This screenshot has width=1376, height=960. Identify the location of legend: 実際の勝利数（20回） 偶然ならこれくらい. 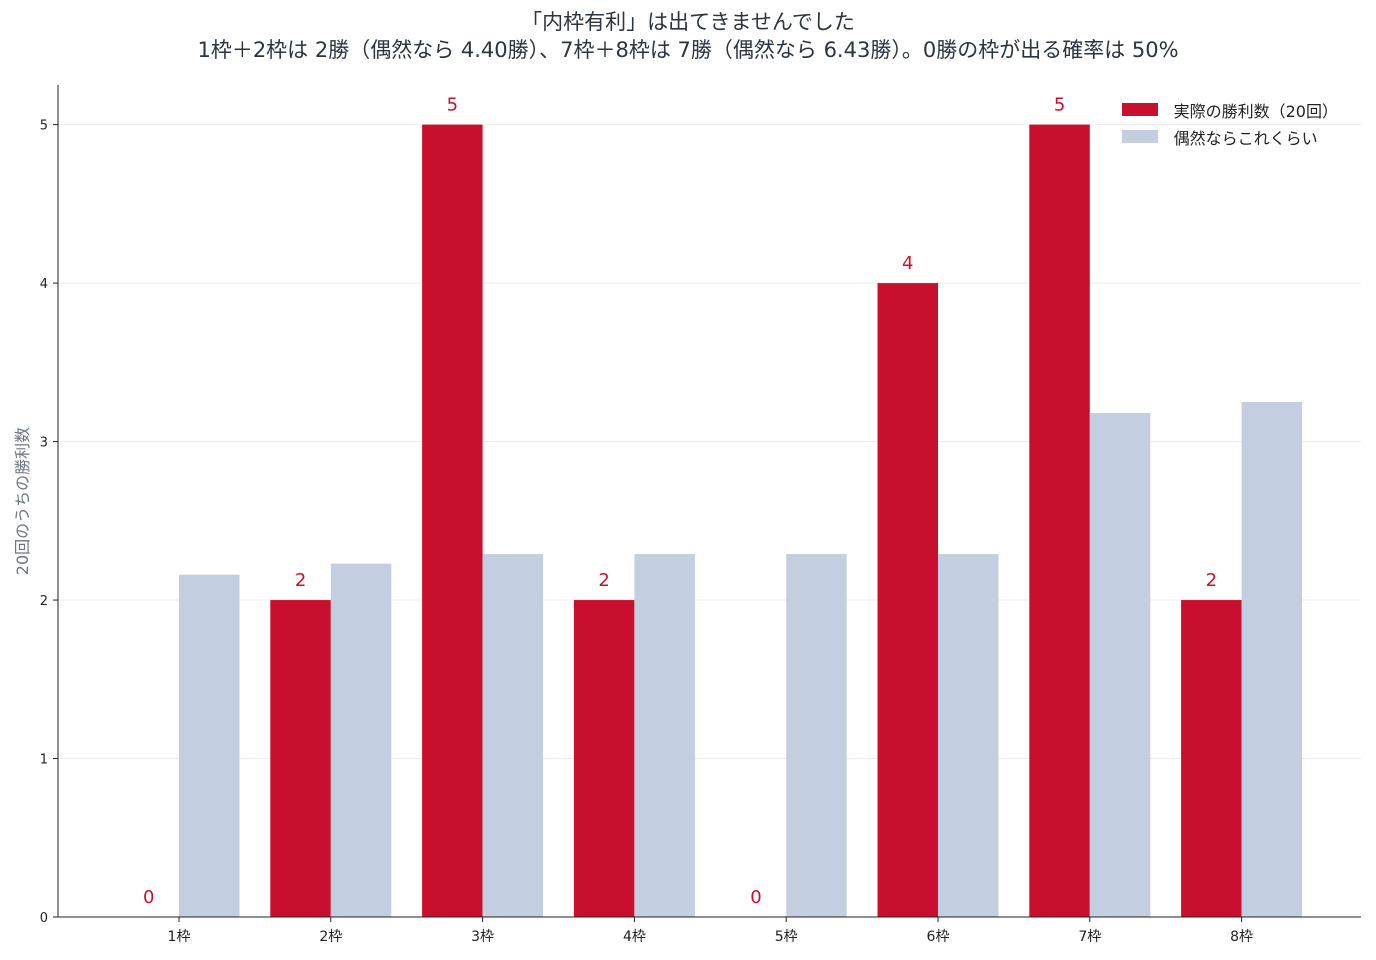
(1229, 123).